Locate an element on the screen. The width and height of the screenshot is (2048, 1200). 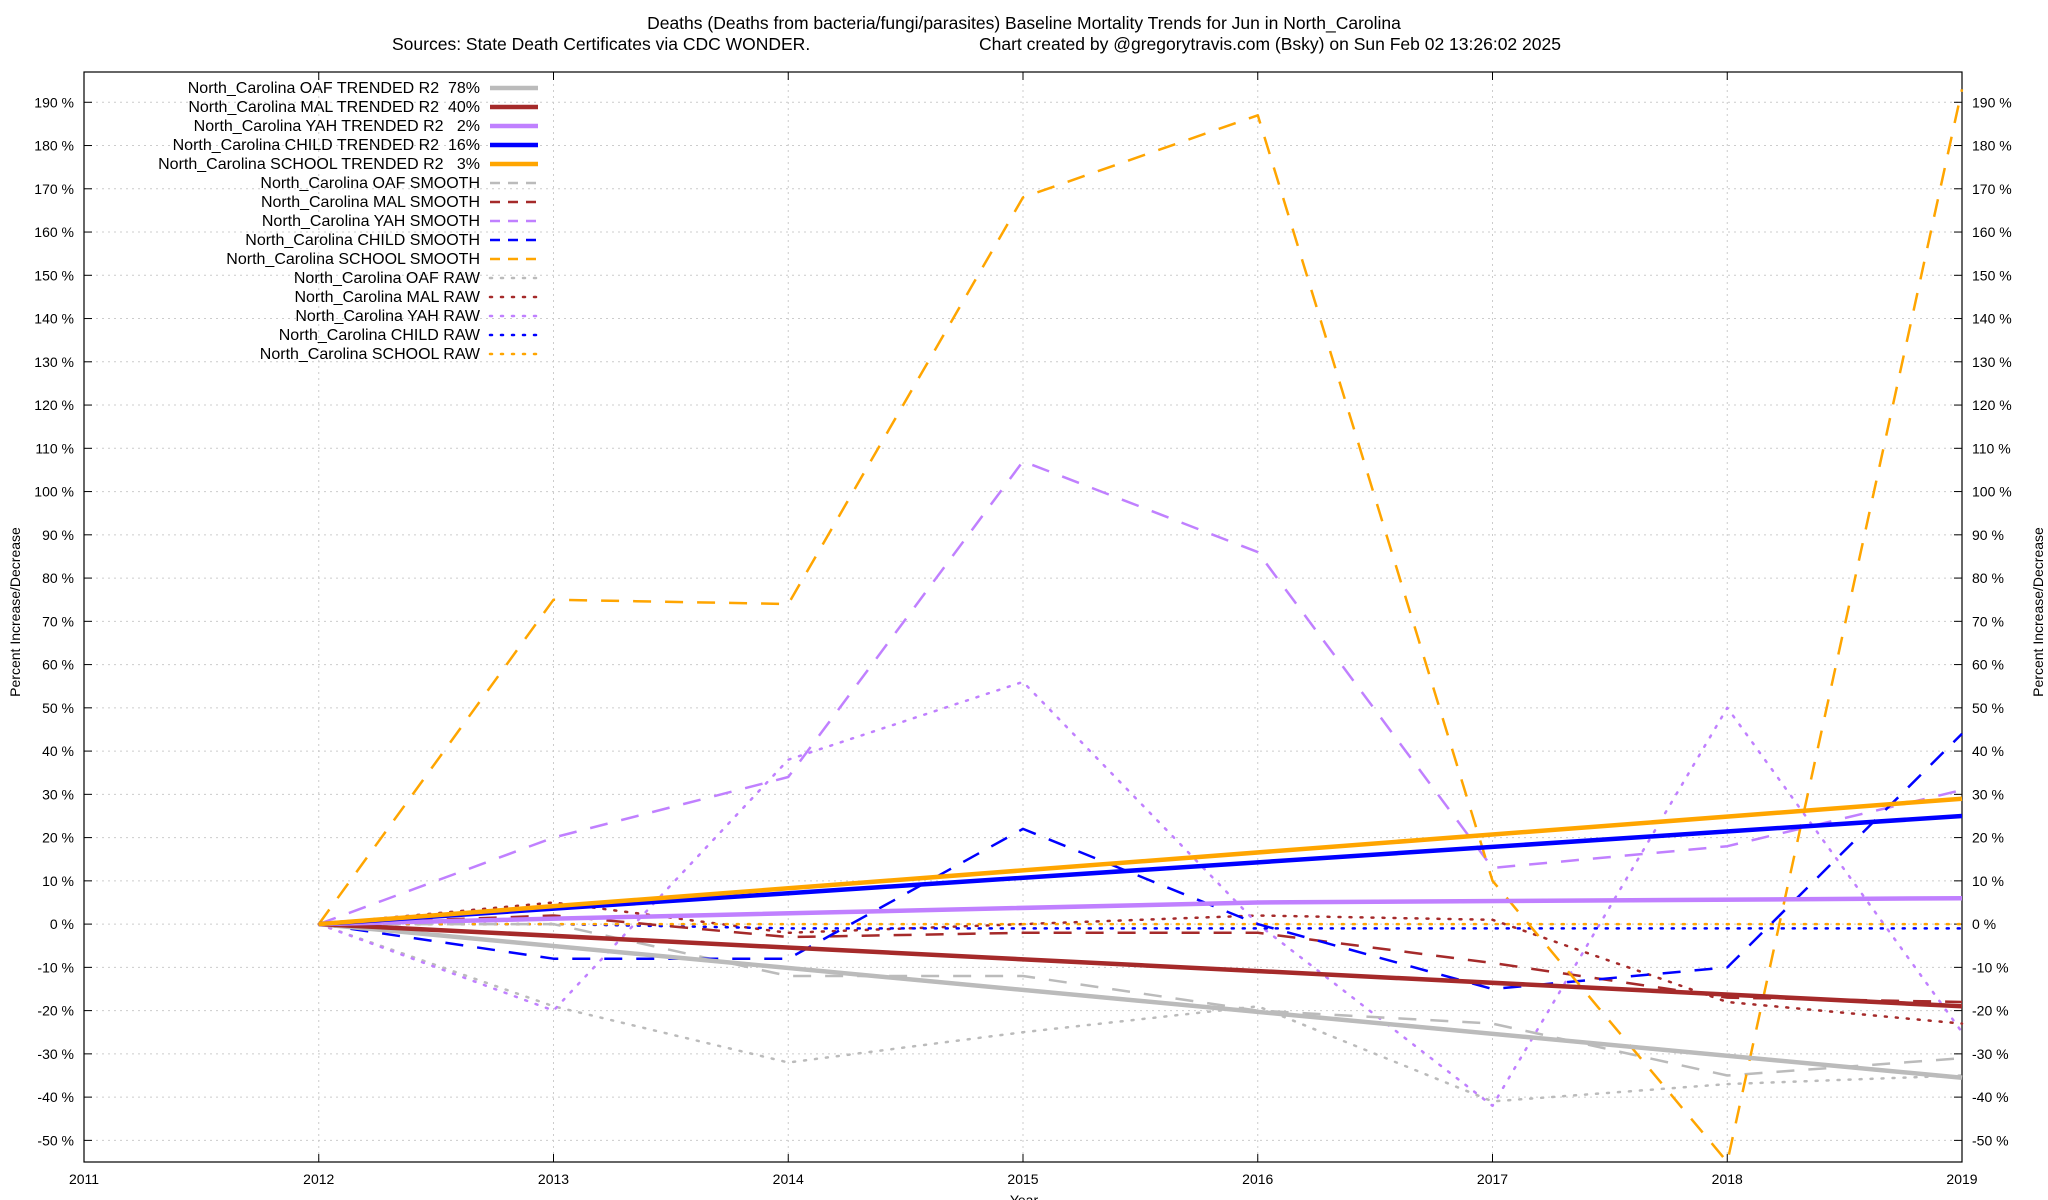
x-tick-label: 2016 is located at coordinates (1257, 1179).